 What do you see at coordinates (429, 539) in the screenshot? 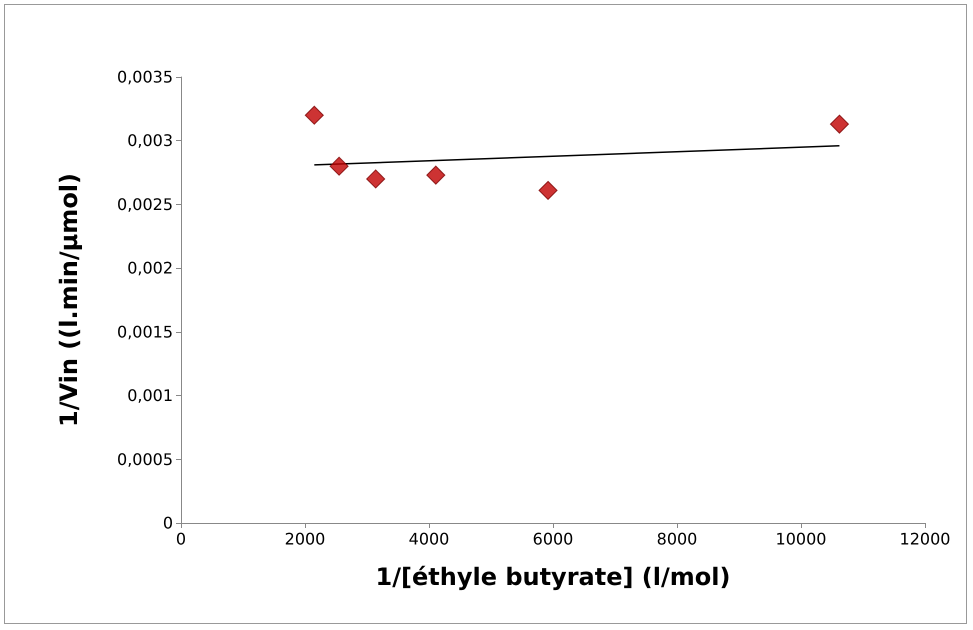
I see `x-tick-label: 4000` at bounding box center [429, 539].